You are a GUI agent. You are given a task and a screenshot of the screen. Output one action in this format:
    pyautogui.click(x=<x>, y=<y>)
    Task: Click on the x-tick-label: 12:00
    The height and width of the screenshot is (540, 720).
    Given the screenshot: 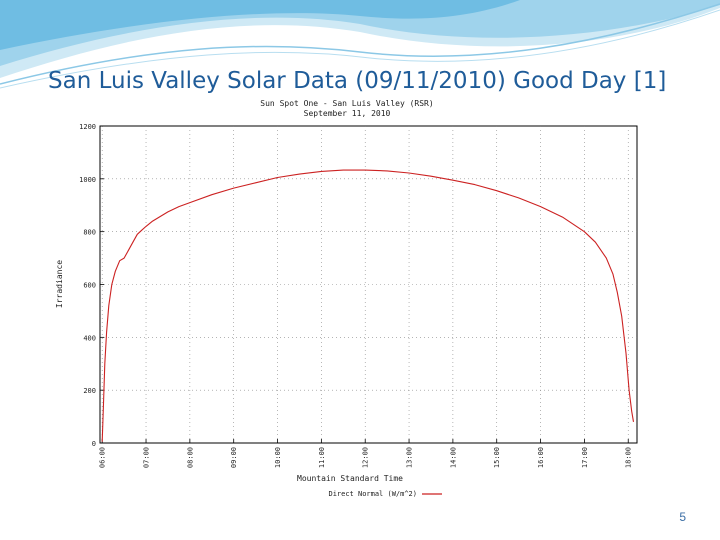 What is the action you would take?
    pyautogui.click(x=366, y=457)
    